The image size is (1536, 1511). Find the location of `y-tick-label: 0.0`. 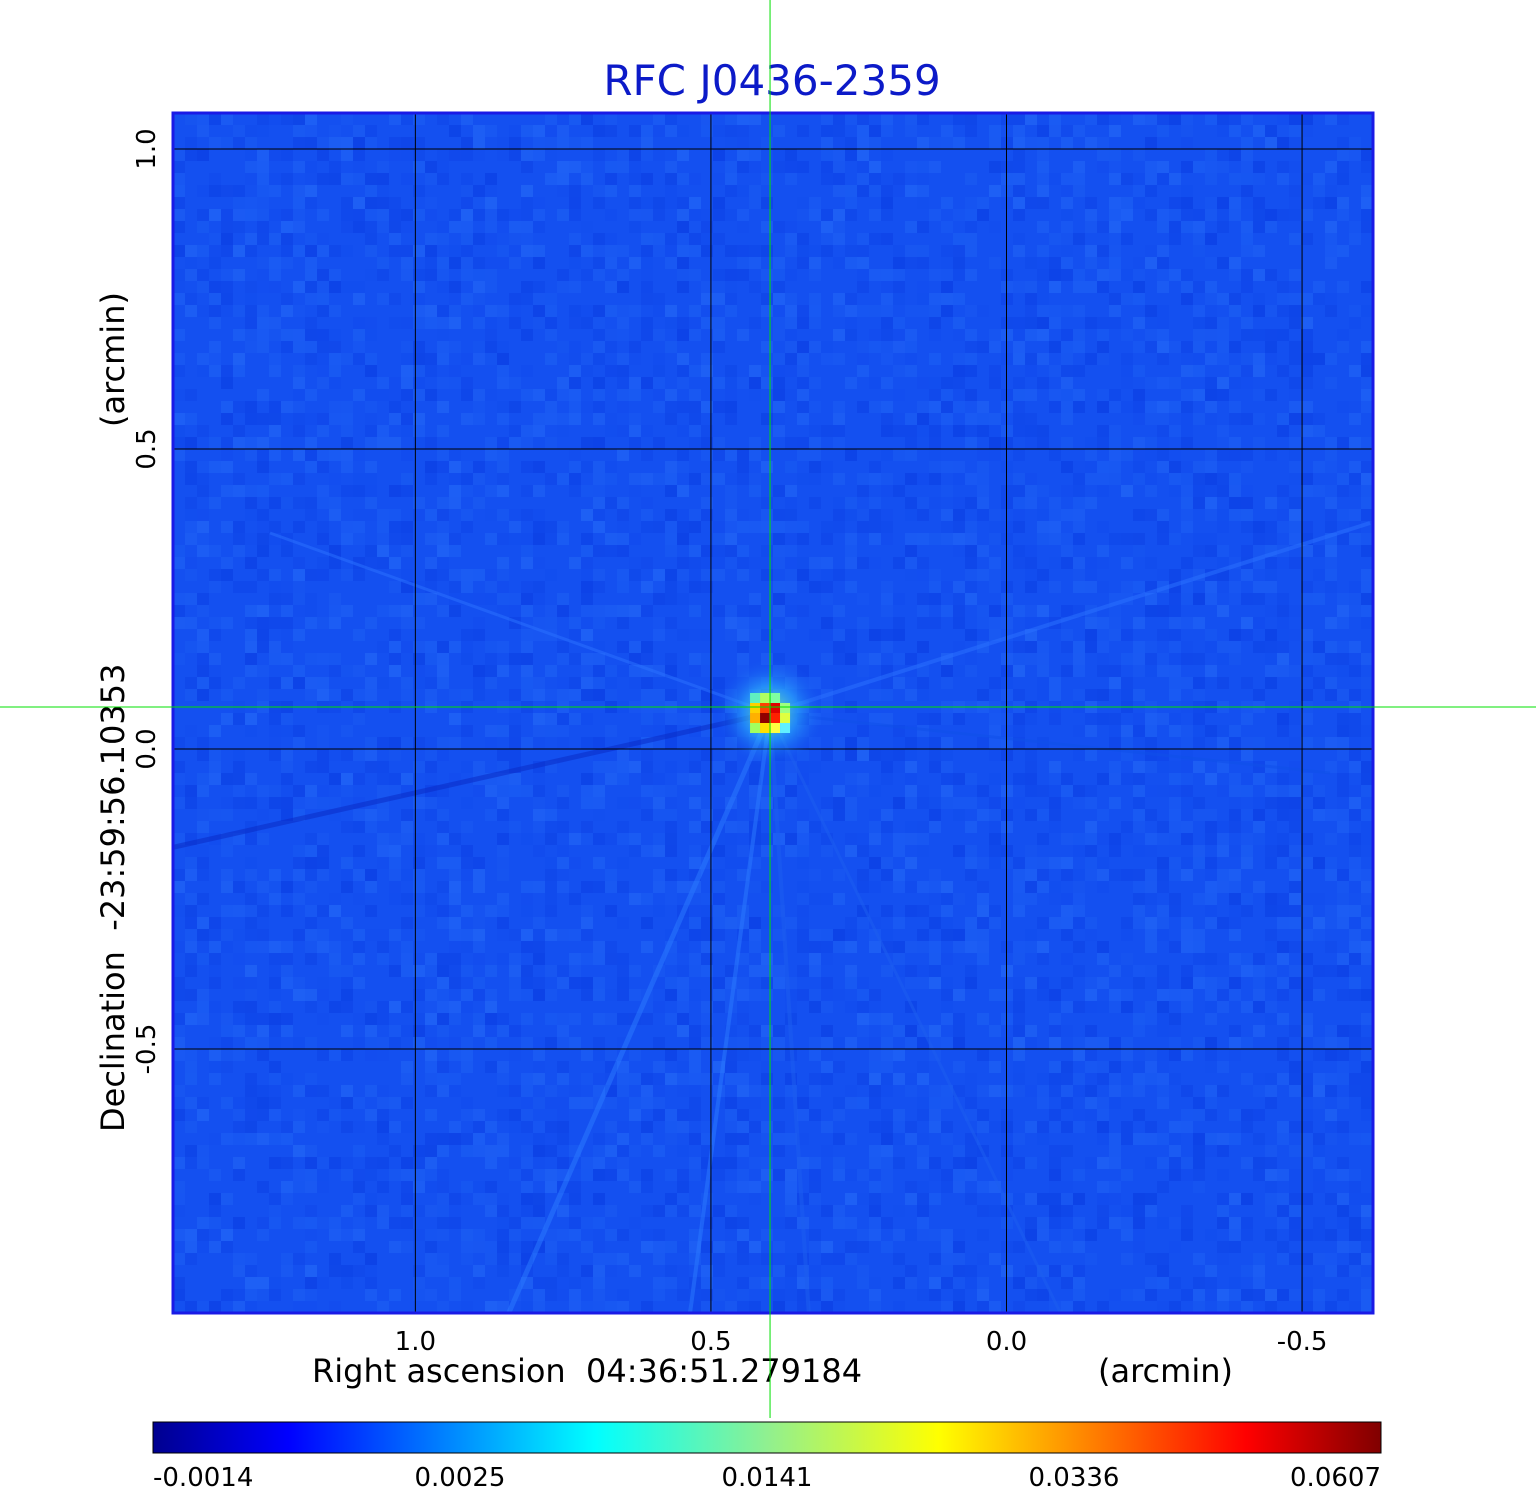

y-tick-label: 0.0 is located at coordinates (147, 748).